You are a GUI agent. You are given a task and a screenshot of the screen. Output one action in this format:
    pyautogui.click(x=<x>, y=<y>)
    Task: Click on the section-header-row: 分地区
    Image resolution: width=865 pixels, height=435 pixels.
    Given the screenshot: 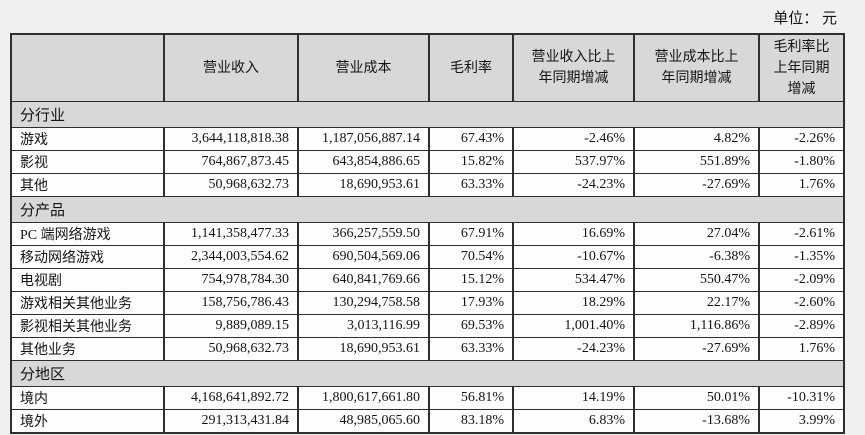 What is the action you would take?
    pyautogui.click(x=427, y=373)
    